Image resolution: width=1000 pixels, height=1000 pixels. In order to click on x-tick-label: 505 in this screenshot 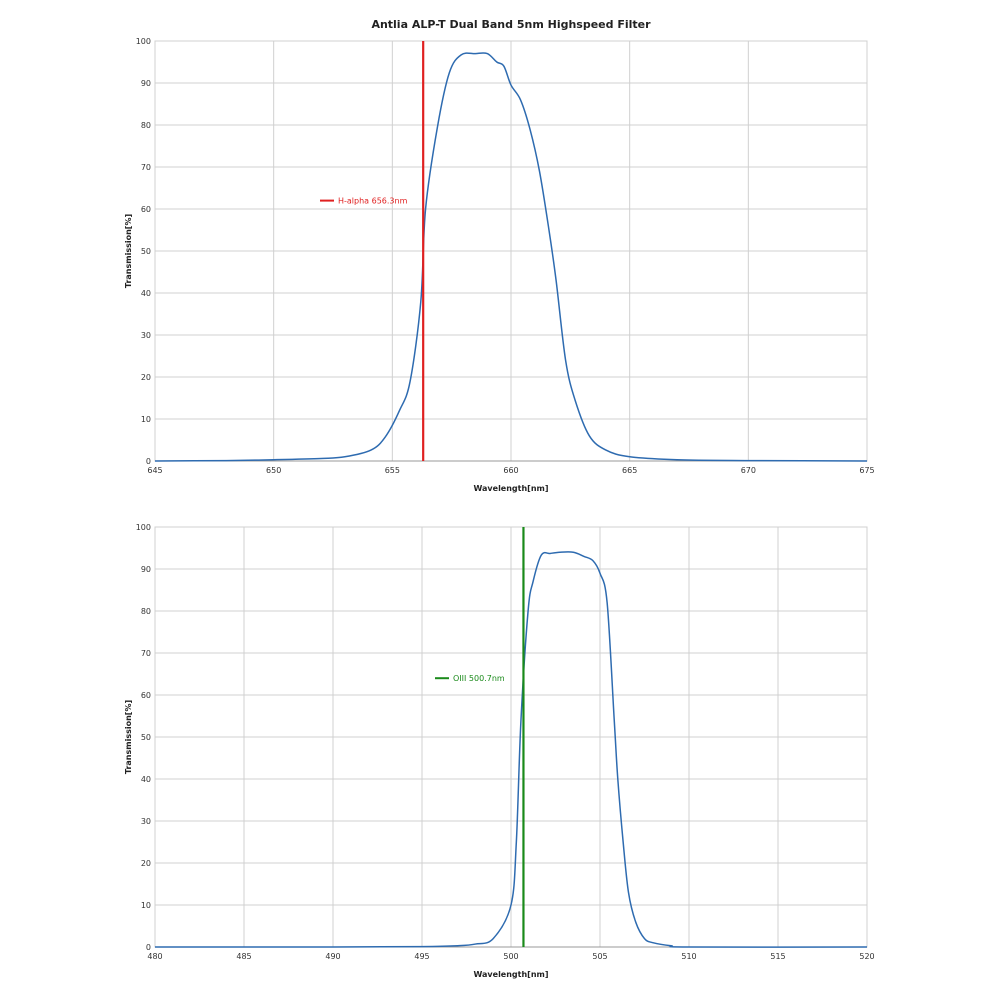, I will do `click(599, 956)`.